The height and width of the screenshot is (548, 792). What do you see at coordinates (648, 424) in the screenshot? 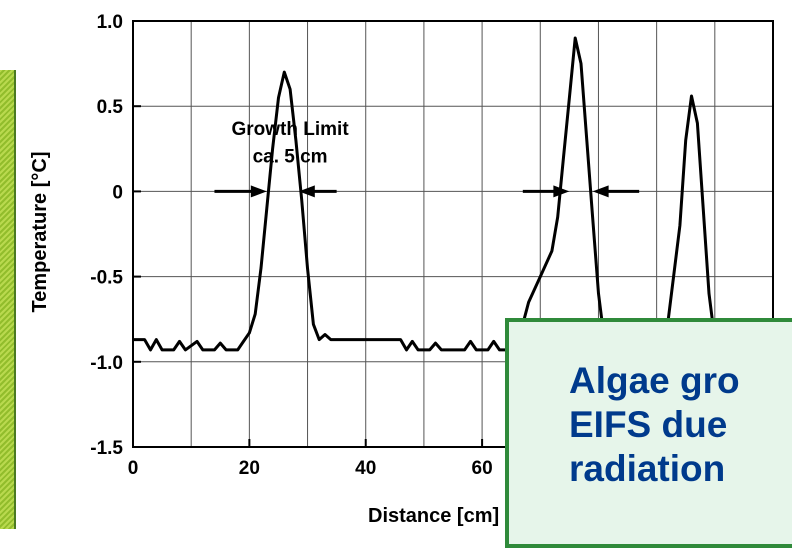
I see `callout-line-2: EIFS due` at bounding box center [648, 424].